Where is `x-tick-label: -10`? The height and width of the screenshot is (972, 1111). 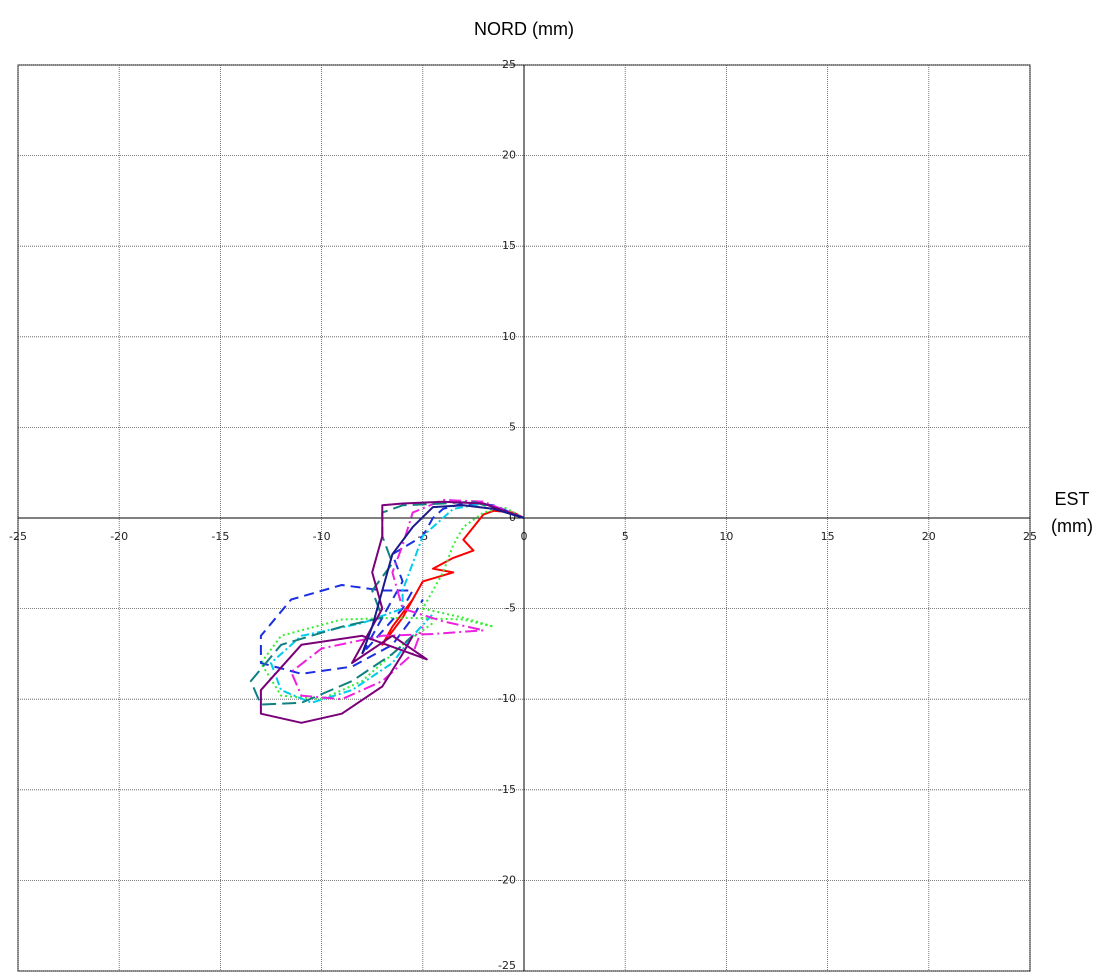 x-tick-label: -10 is located at coordinates (322, 536).